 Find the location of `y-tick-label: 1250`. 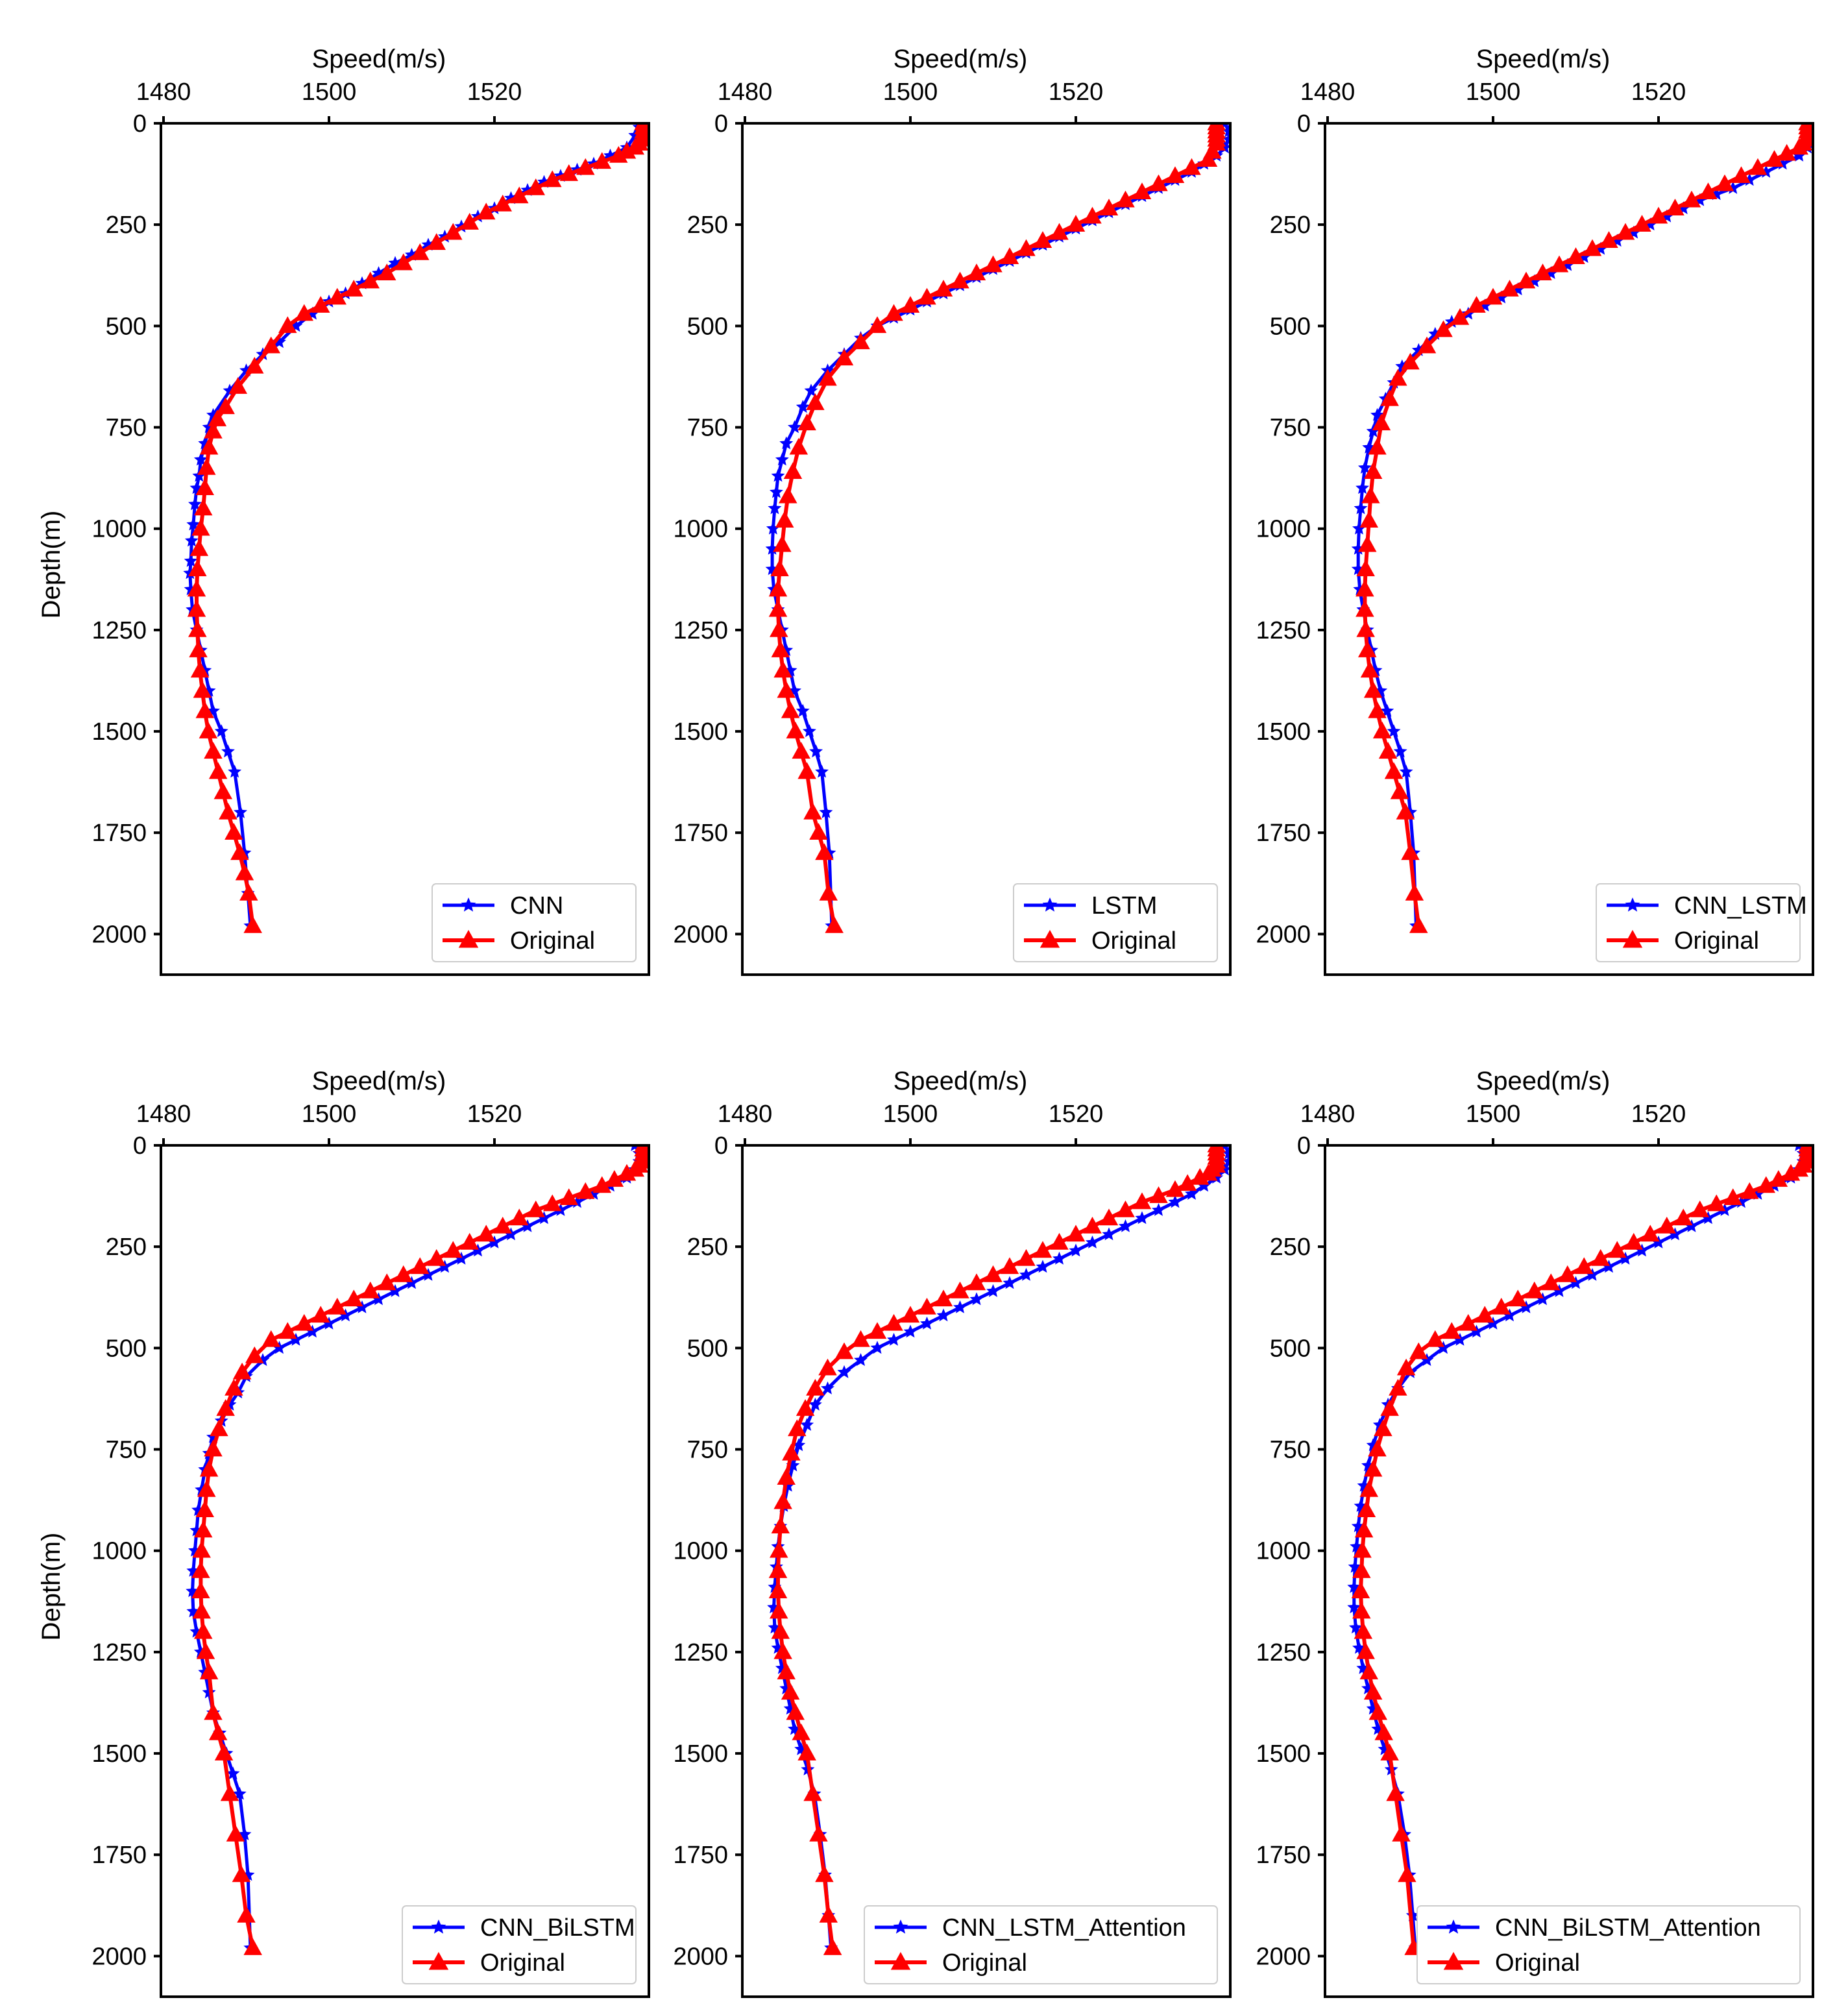

y-tick-label: 1250 is located at coordinates (700, 1652).